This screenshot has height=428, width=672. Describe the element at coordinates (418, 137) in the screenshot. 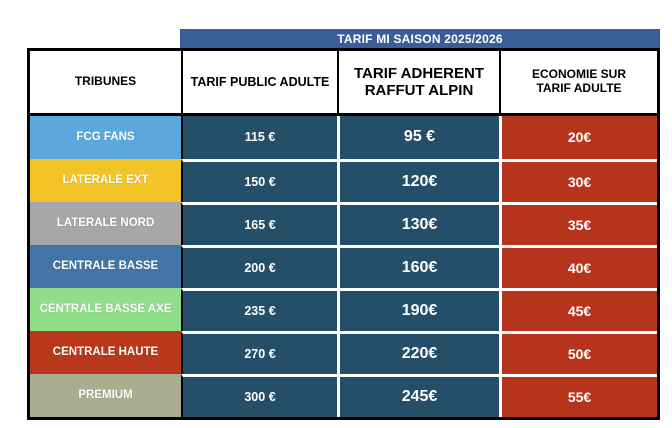

I see `tarif-adherent-cell: 95 €` at that location.